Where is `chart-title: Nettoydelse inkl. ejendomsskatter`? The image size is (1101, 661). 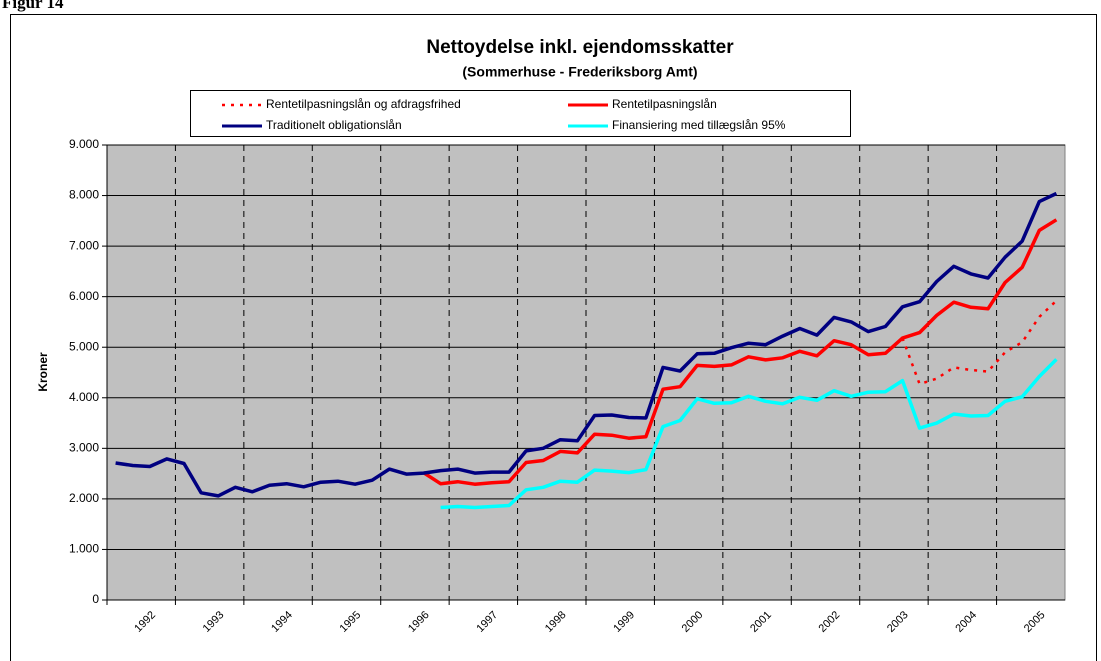
chart-title: Nettoydelse inkl. ejendomsskatter is located at coordinates (580, 47).